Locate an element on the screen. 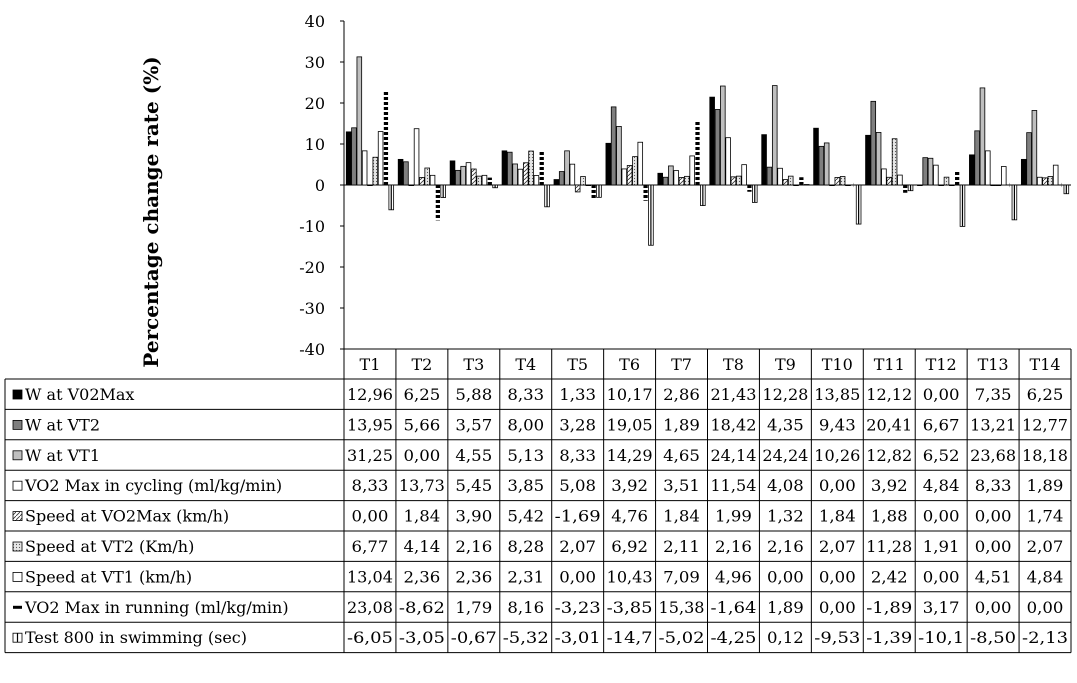 The width and height of the screenshot is (1077, 683). category-label: T2 is located at coordinates (421, 364).